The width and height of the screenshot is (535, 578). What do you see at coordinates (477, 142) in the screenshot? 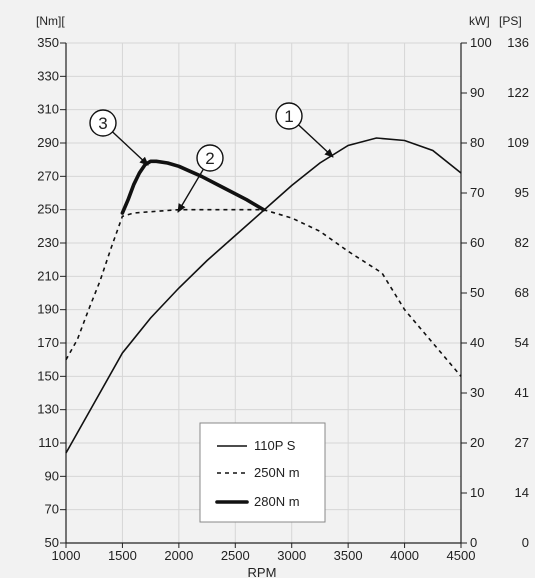
I see `right-kw-tick-label-8: 80` at bounding box center [477, 142].